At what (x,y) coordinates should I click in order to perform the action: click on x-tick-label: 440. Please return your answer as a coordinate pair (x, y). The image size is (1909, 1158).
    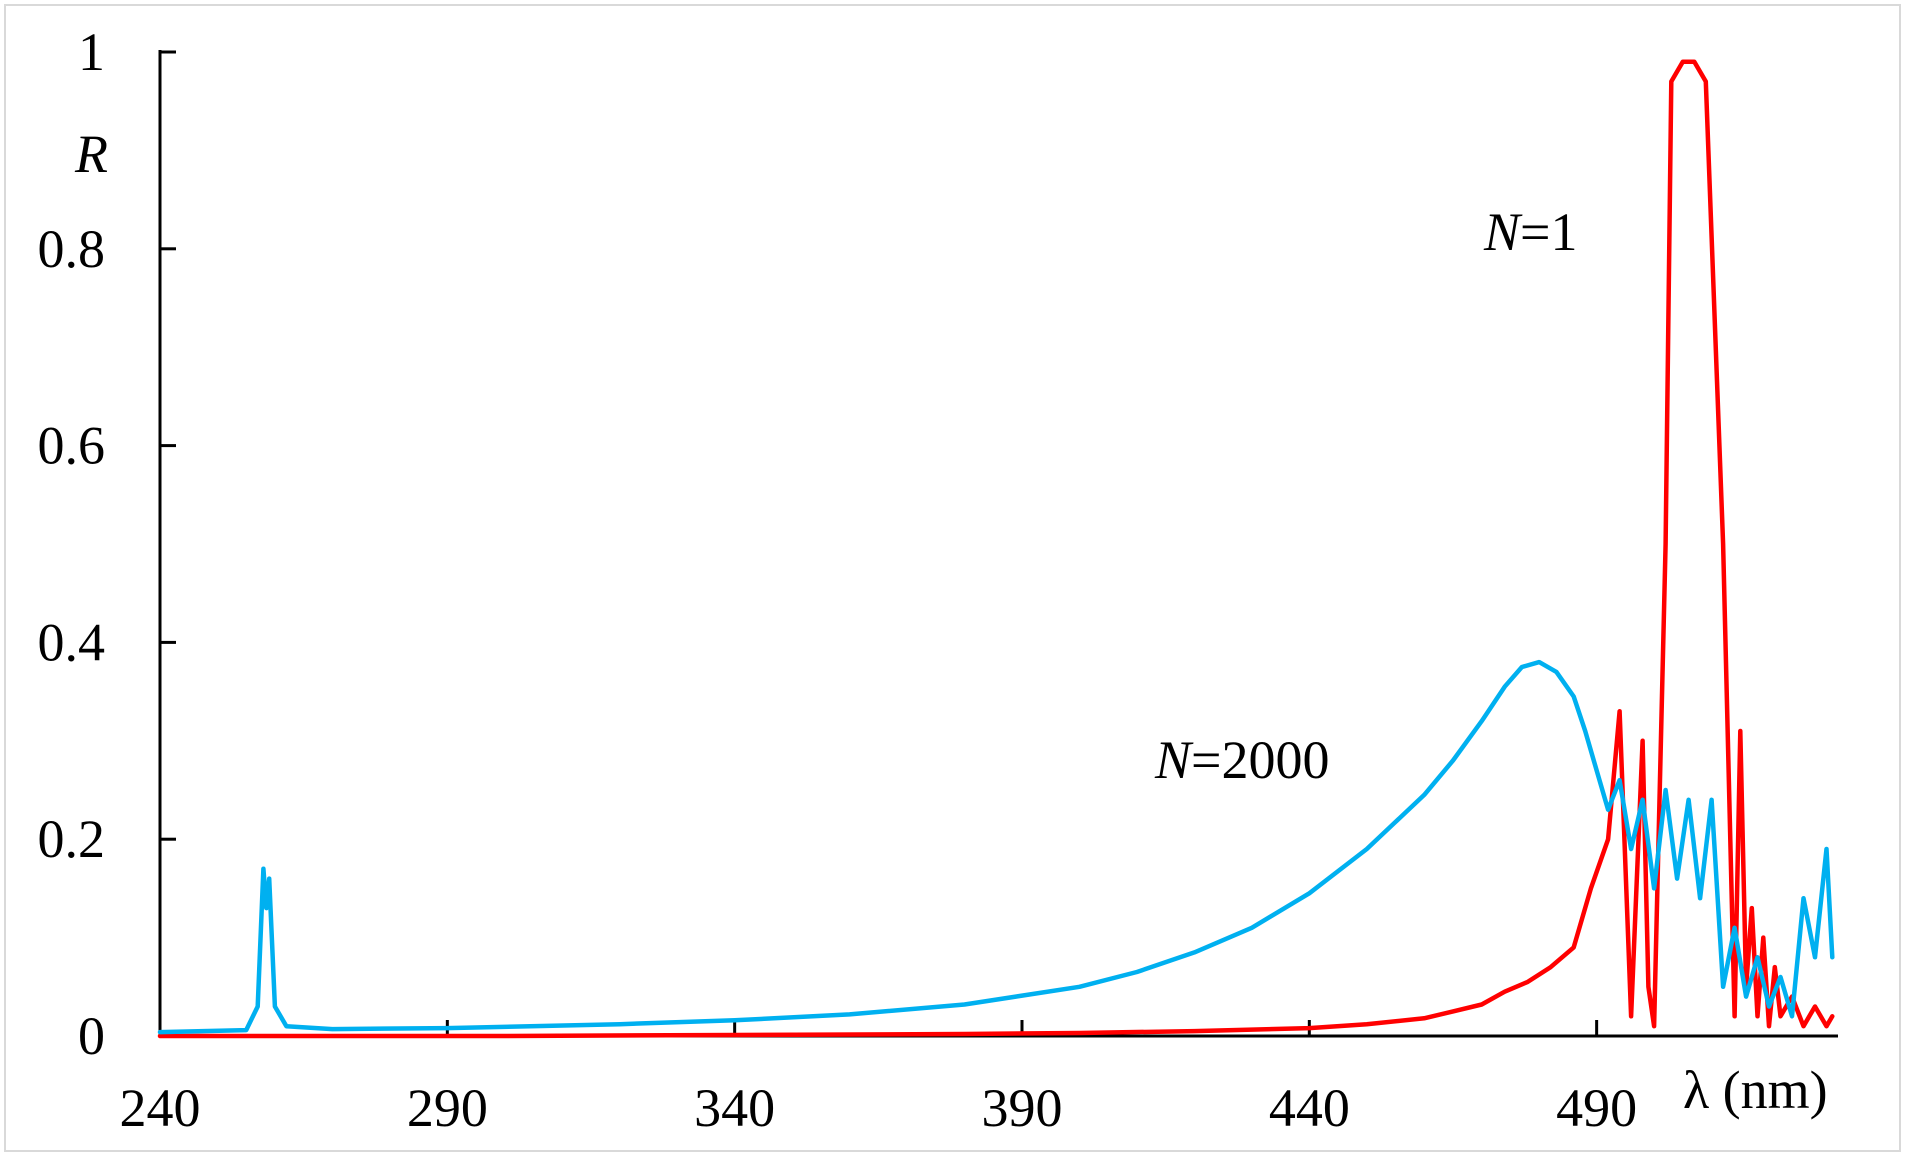
    Looking at the image, I should click on (1309, 1108).